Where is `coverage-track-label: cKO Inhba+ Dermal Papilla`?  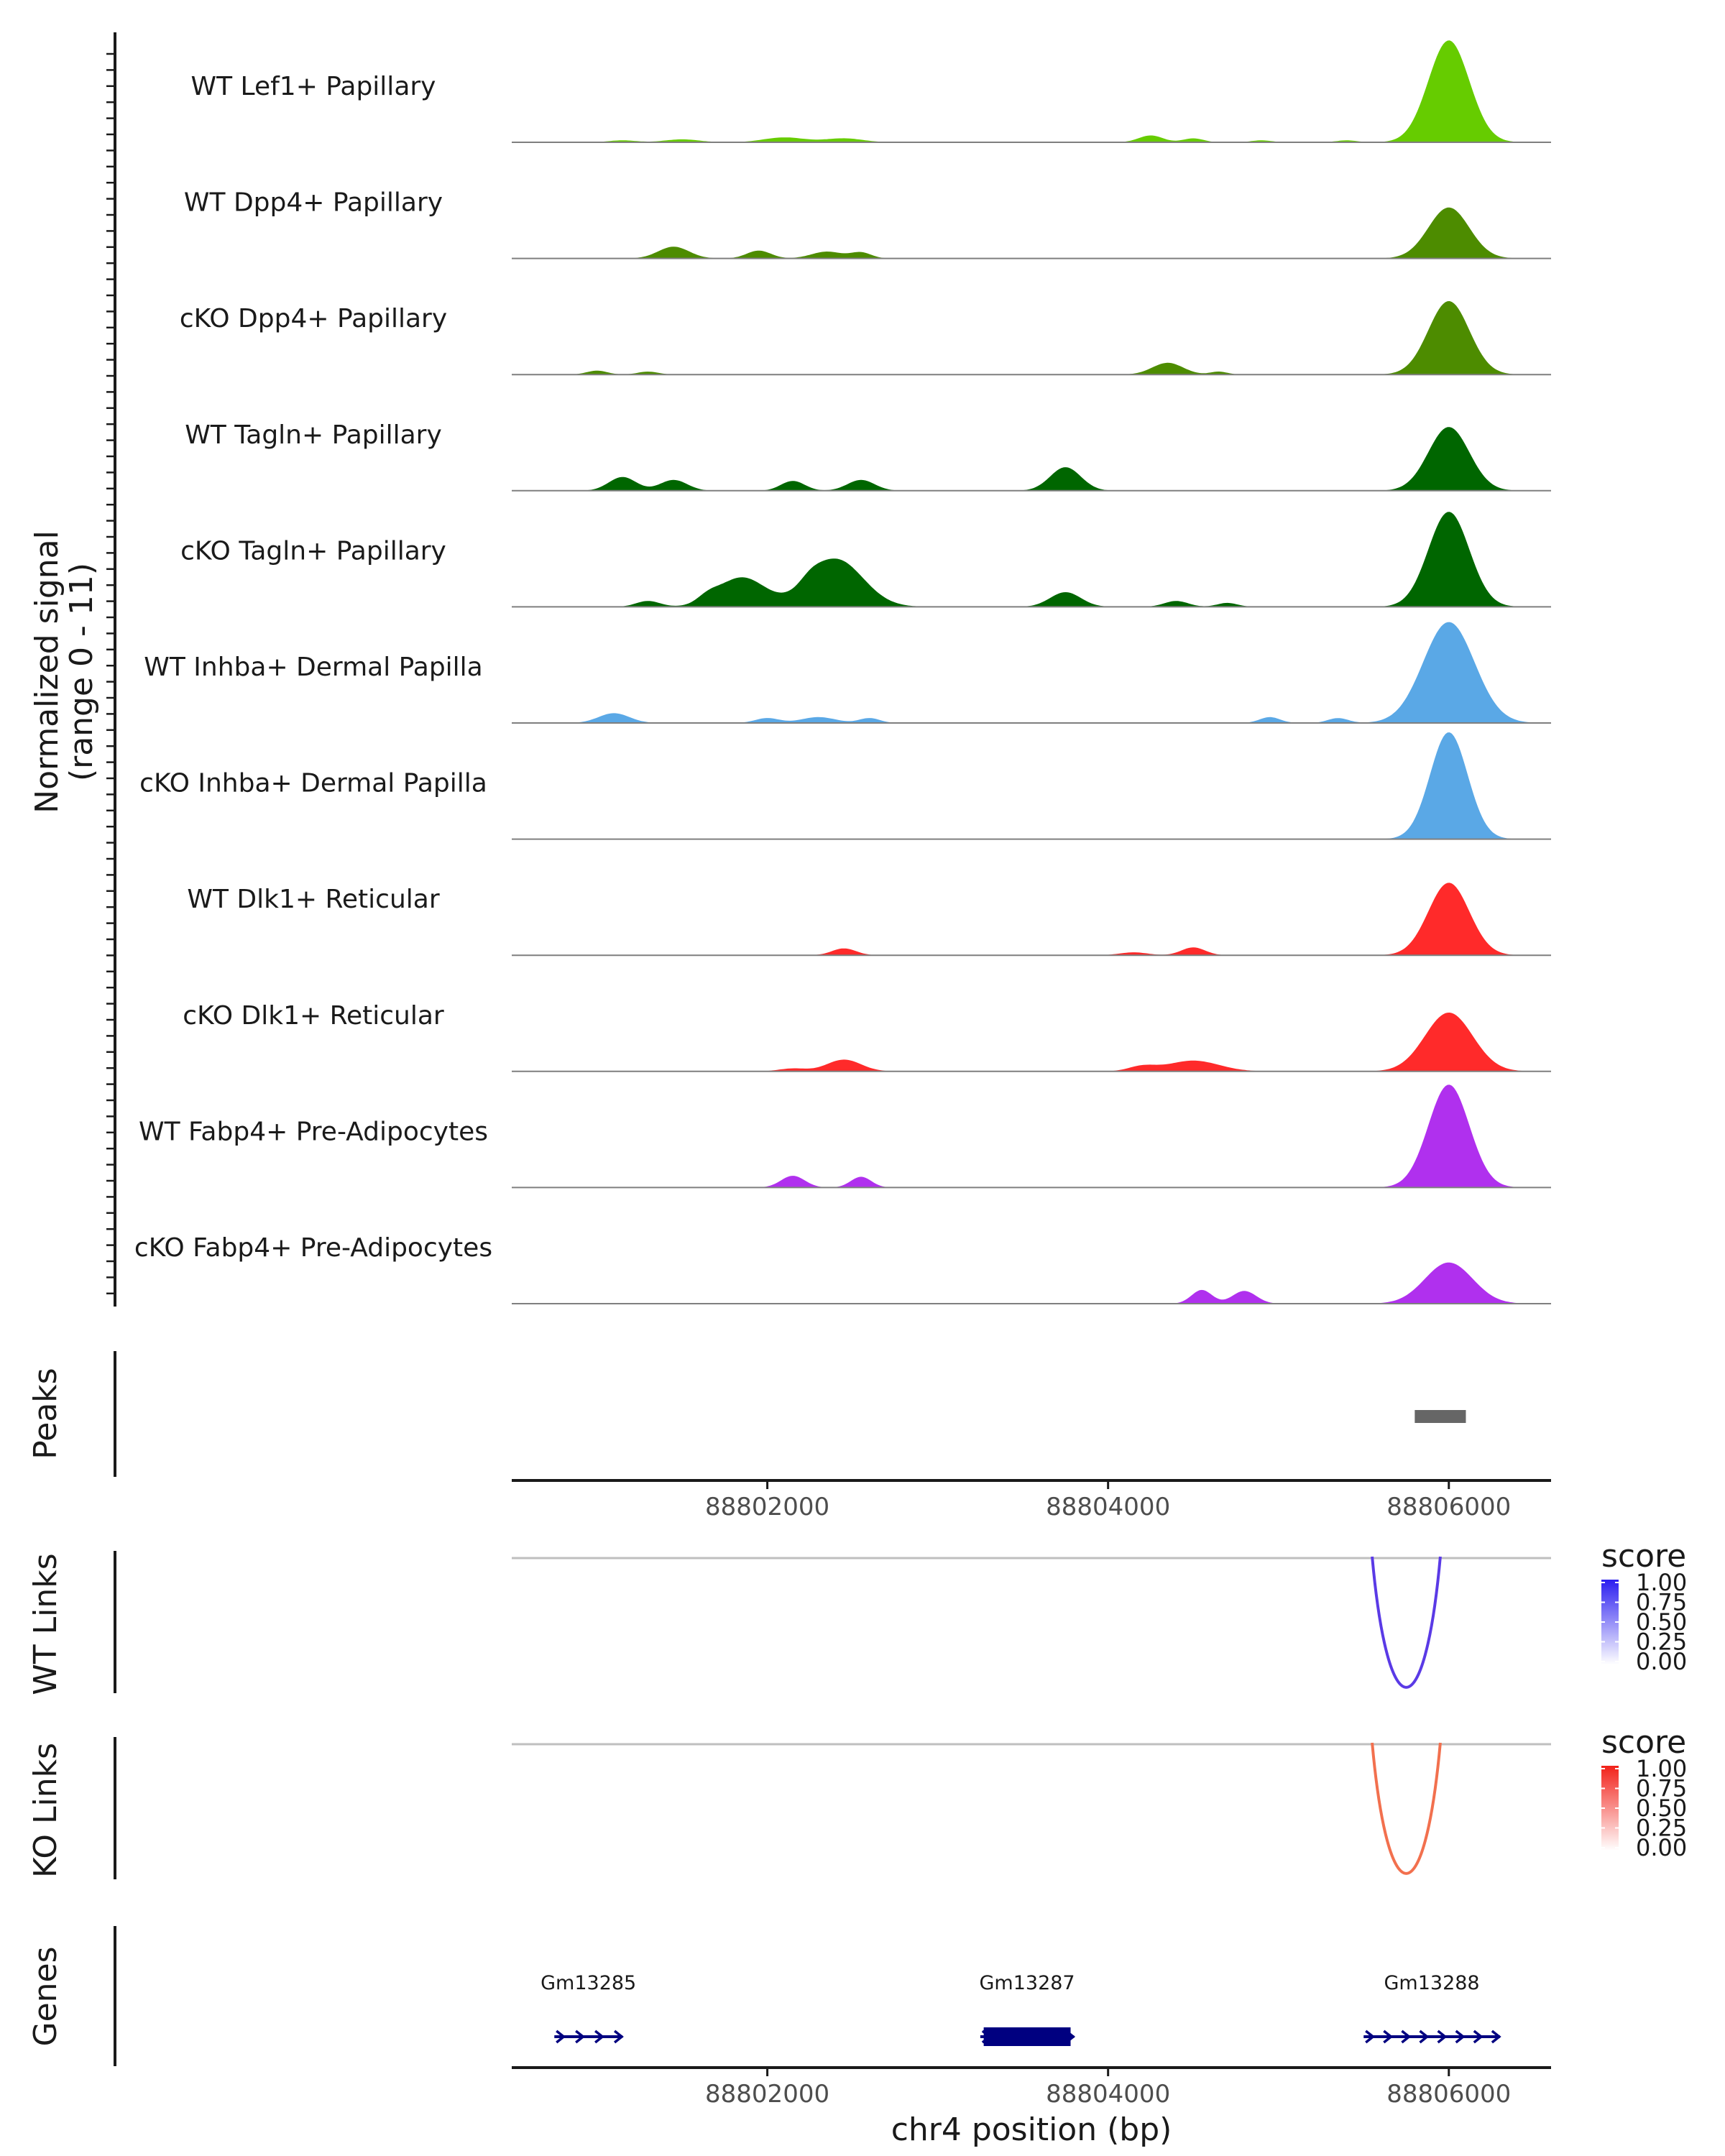 coverage-track-label: cKO Inhba+ Dermal Papilla is located at coordinates (313, 784).